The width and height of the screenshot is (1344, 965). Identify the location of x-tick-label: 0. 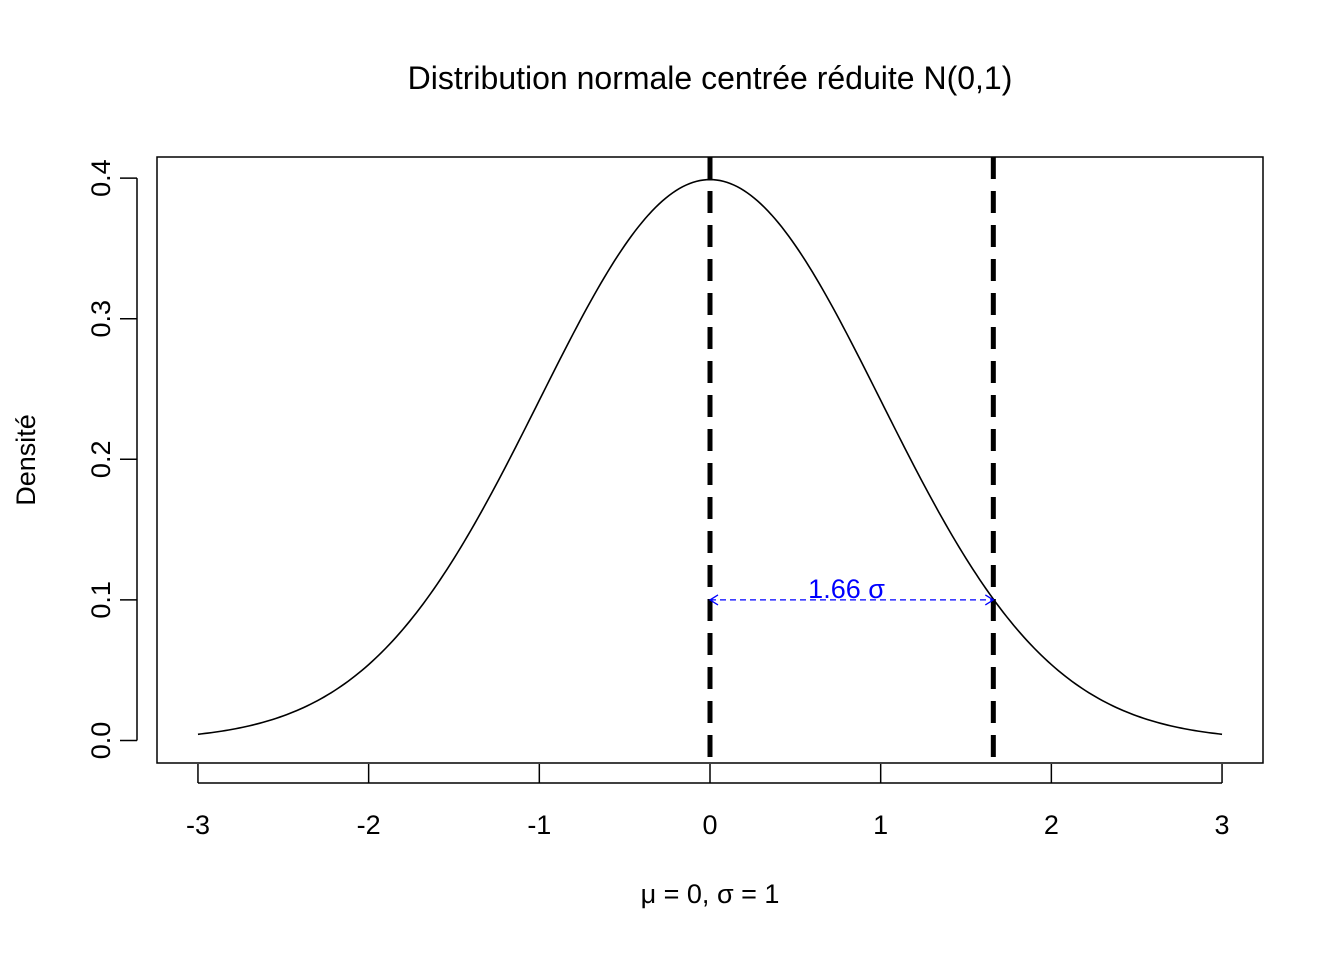
(709, 825).